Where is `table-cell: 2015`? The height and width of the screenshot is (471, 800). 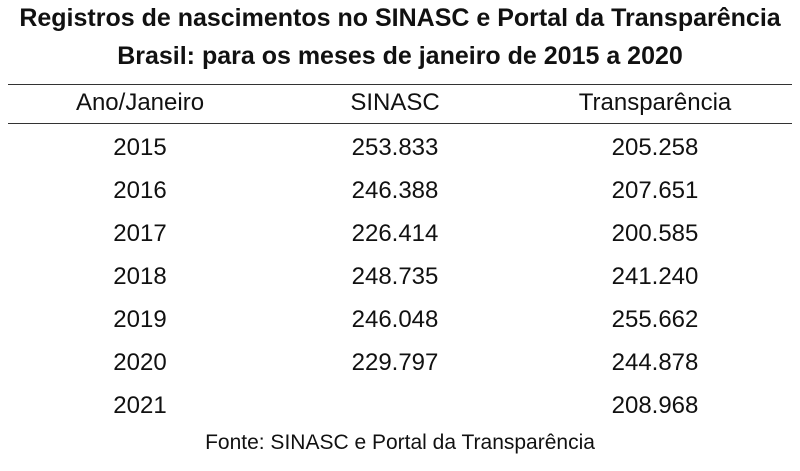 table-cell: 2015 is located at coordinates (140, 147).